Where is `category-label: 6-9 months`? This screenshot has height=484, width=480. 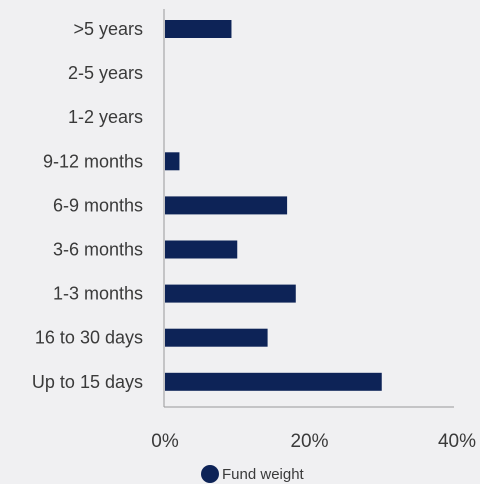 category-label: 6-9 months is located at coordinates (98, 205).